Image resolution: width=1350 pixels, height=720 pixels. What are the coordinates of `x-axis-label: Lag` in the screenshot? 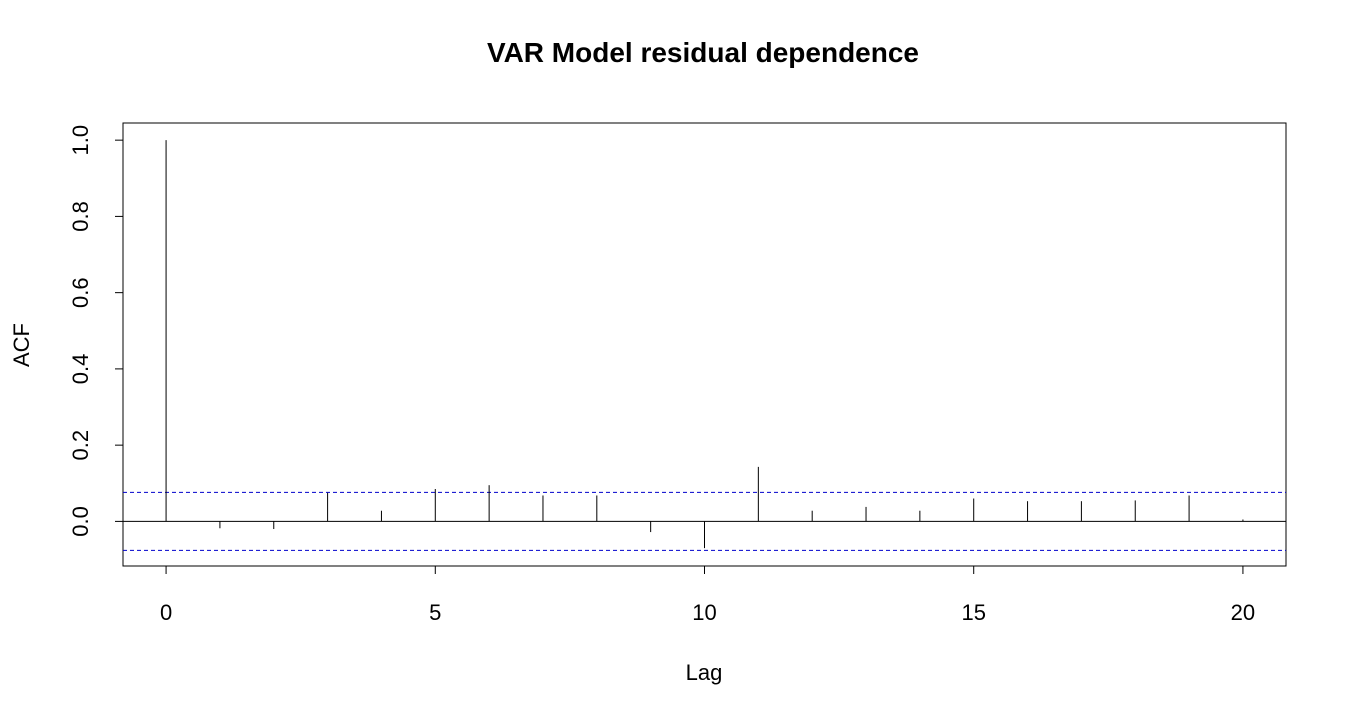 It's located at (704, 672).